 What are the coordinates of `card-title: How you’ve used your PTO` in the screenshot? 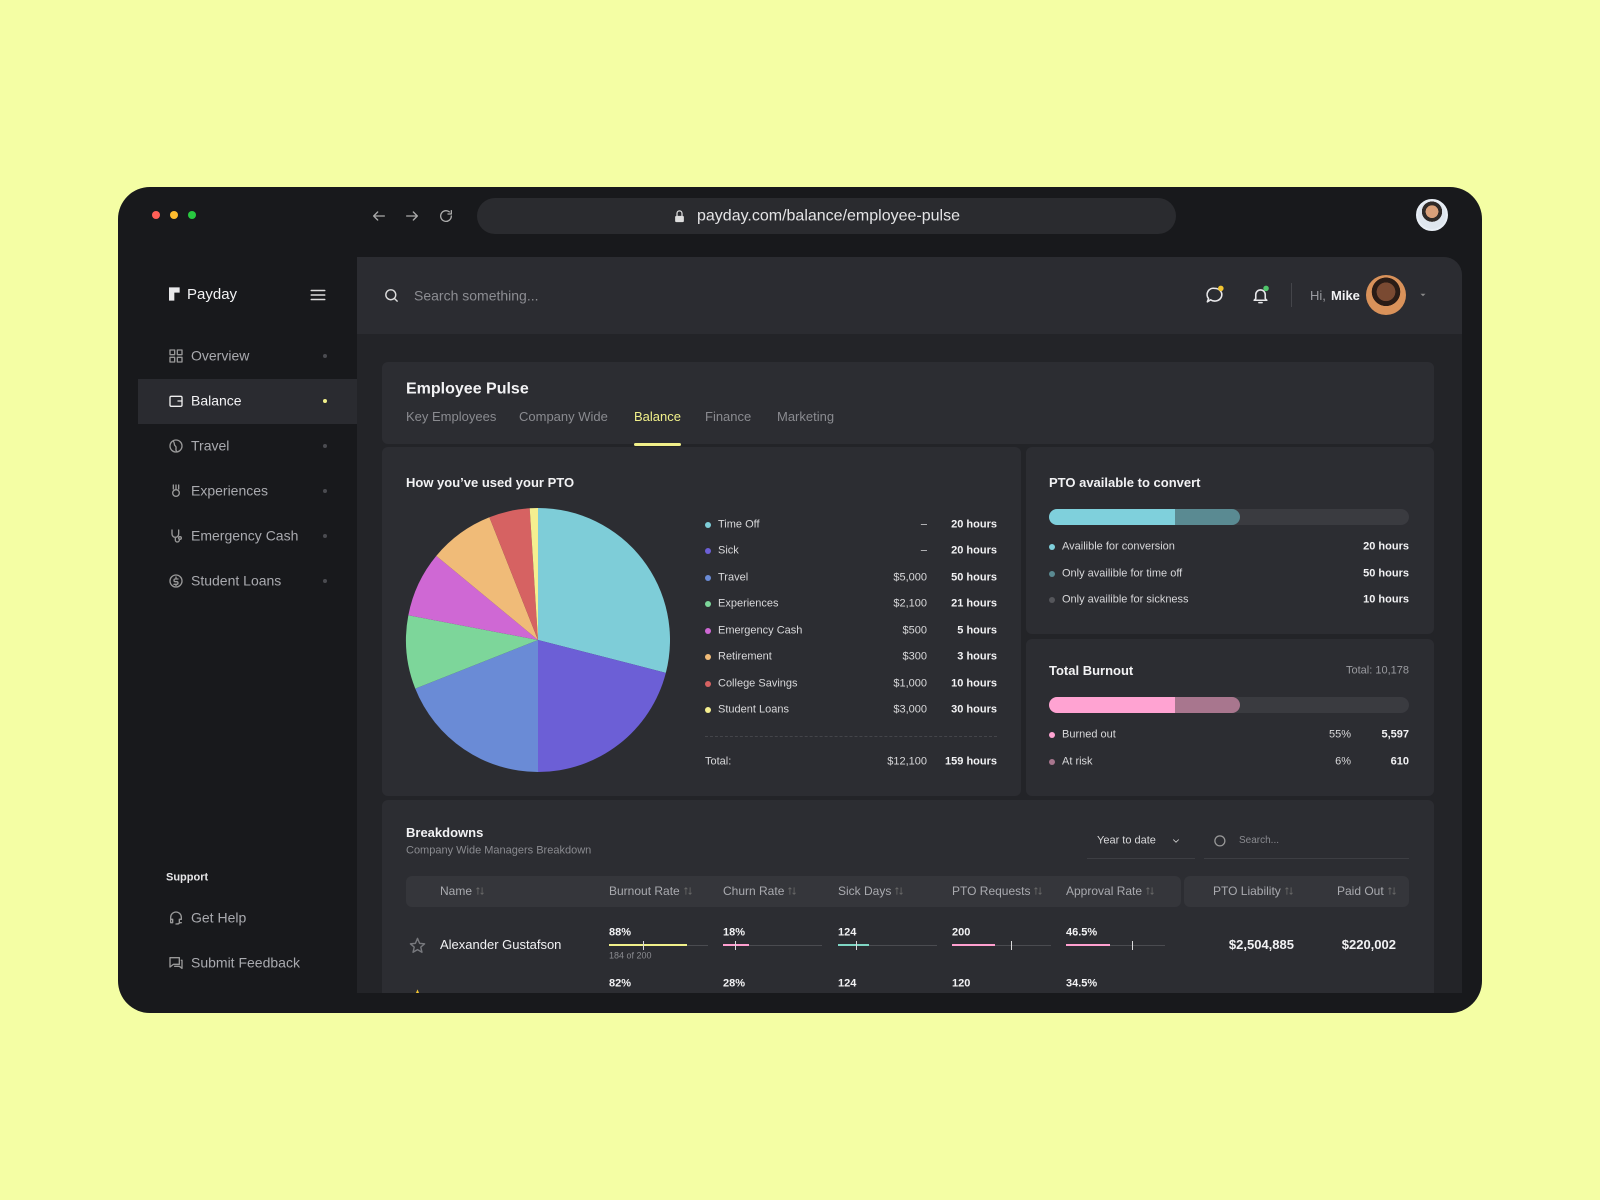 It's located at (490, 483).